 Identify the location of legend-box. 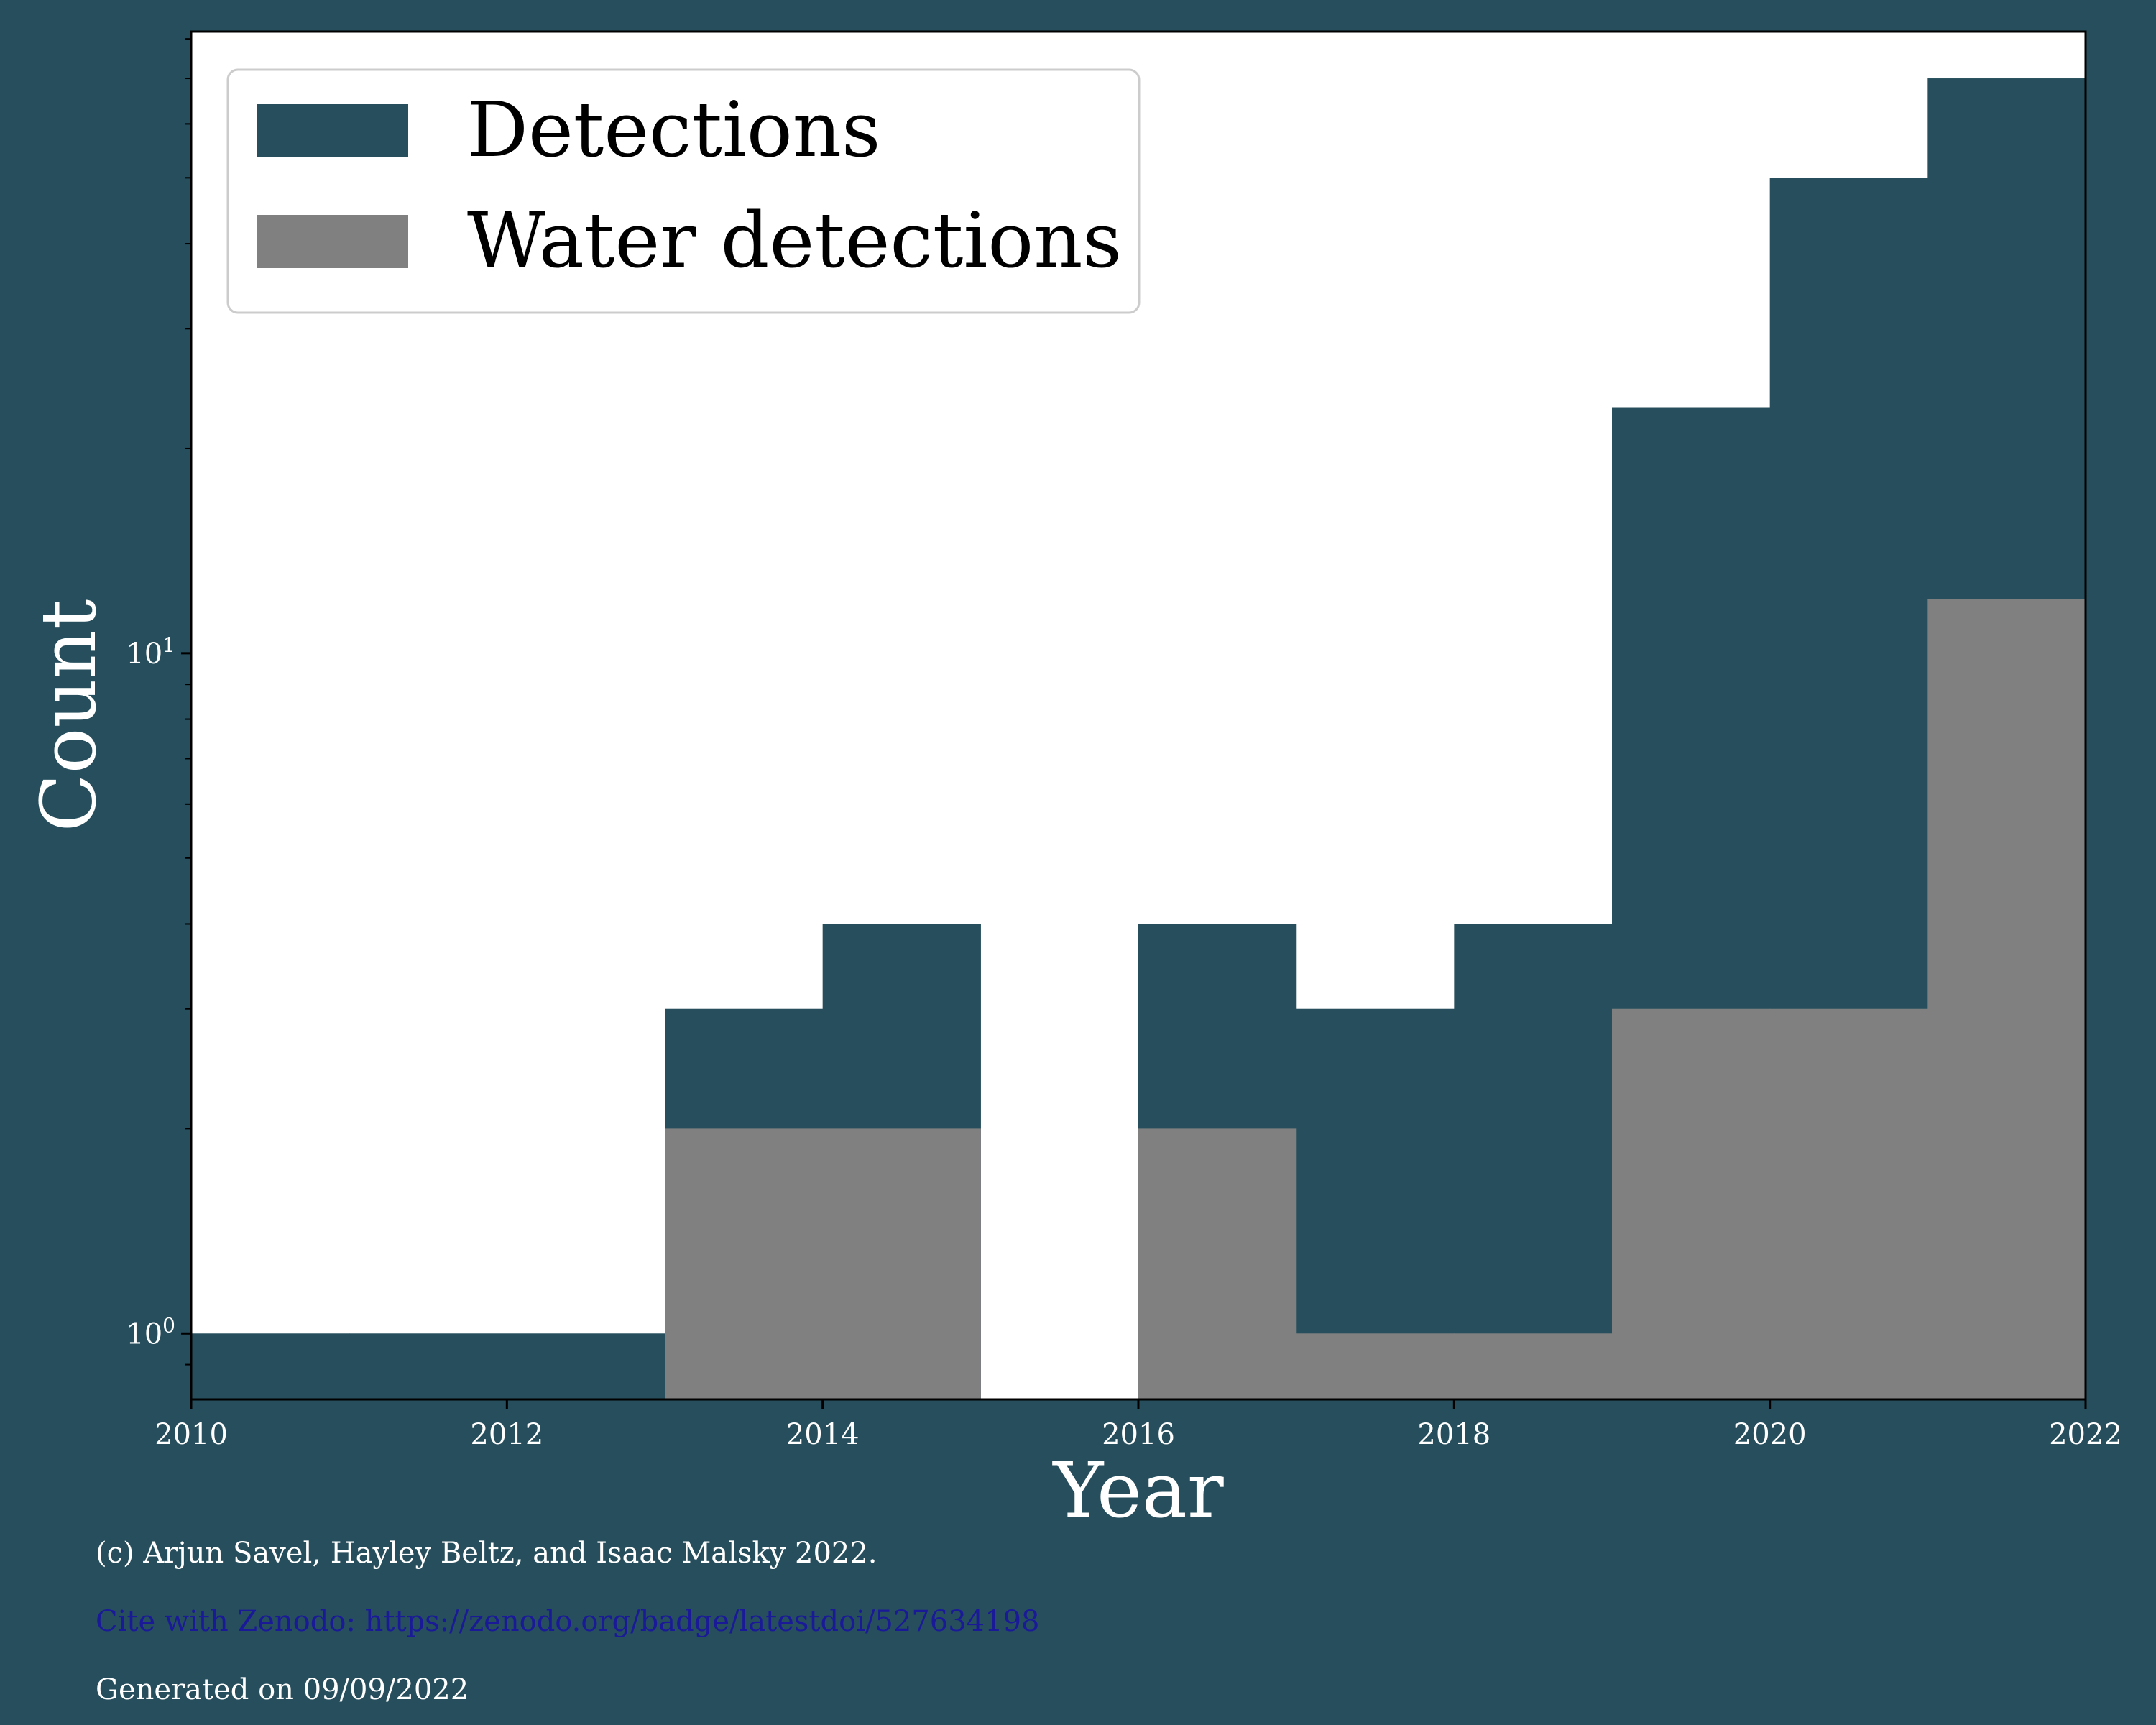
(683, 191).